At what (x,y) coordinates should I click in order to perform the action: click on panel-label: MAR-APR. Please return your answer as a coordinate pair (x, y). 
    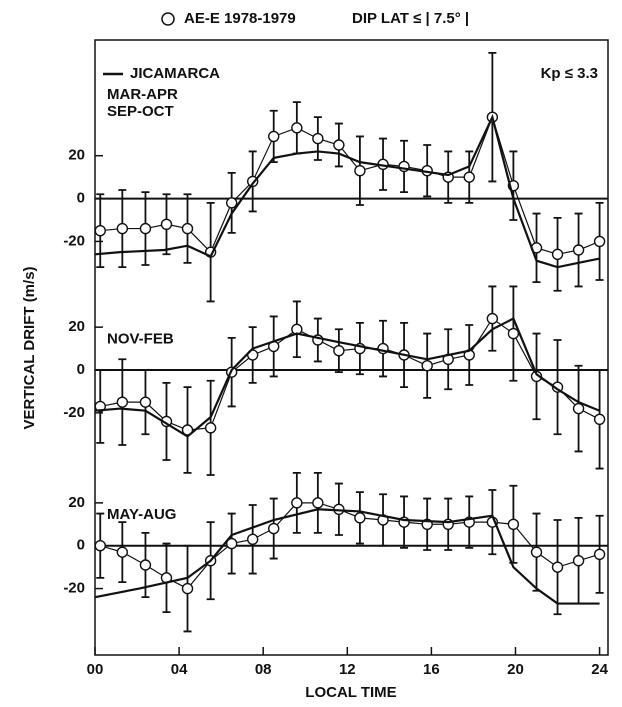
    Looking at the image, I should click on (142, 94).